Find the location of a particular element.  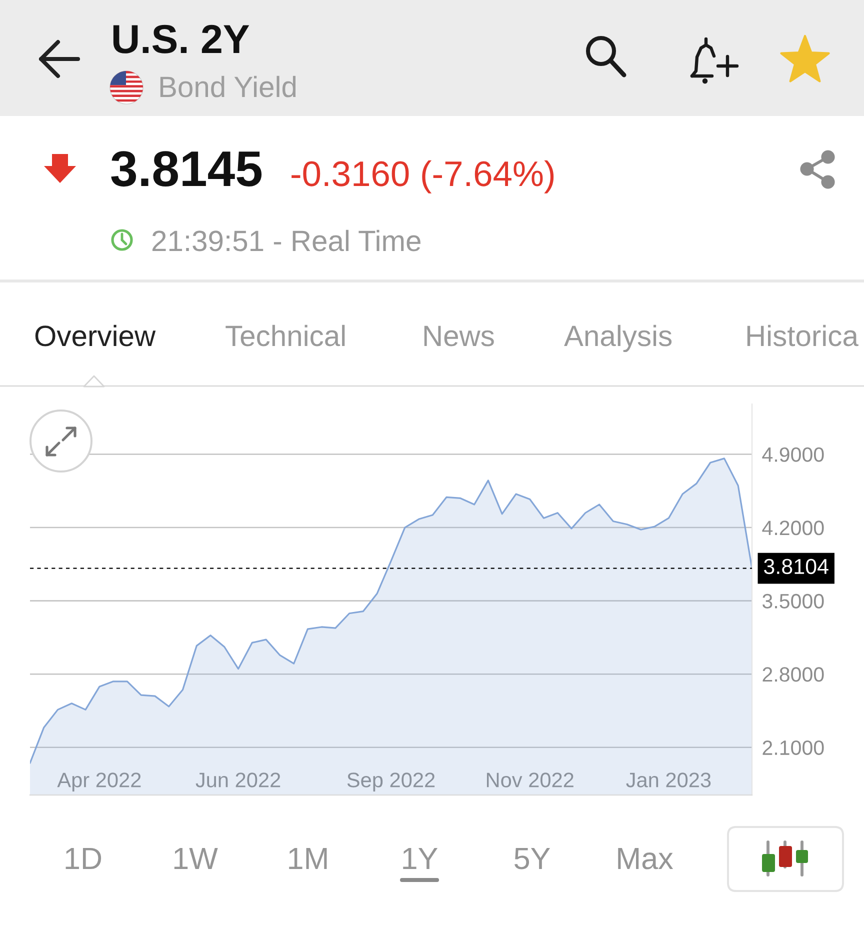

text: 1W is located at coordinates (196, 858).